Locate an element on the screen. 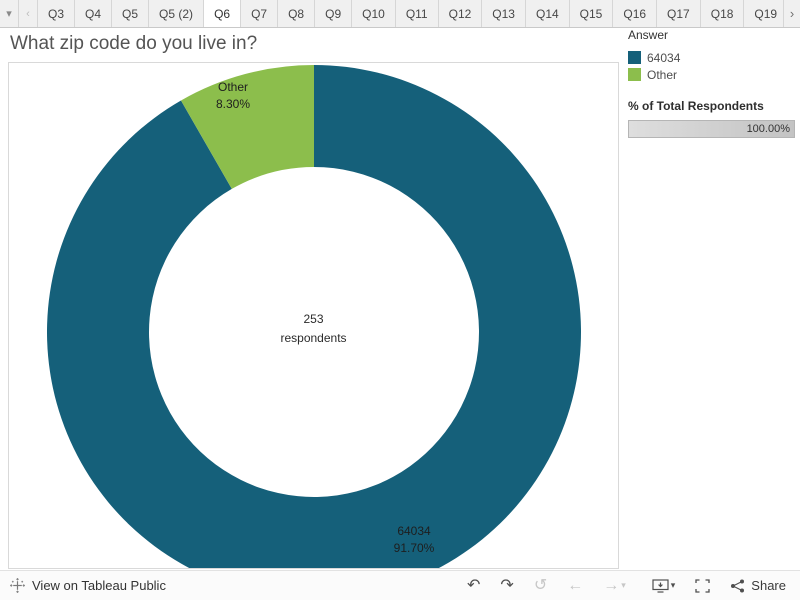 The image size is (800, 600). tableau-logo-icon is located at coordinates (17, 585).